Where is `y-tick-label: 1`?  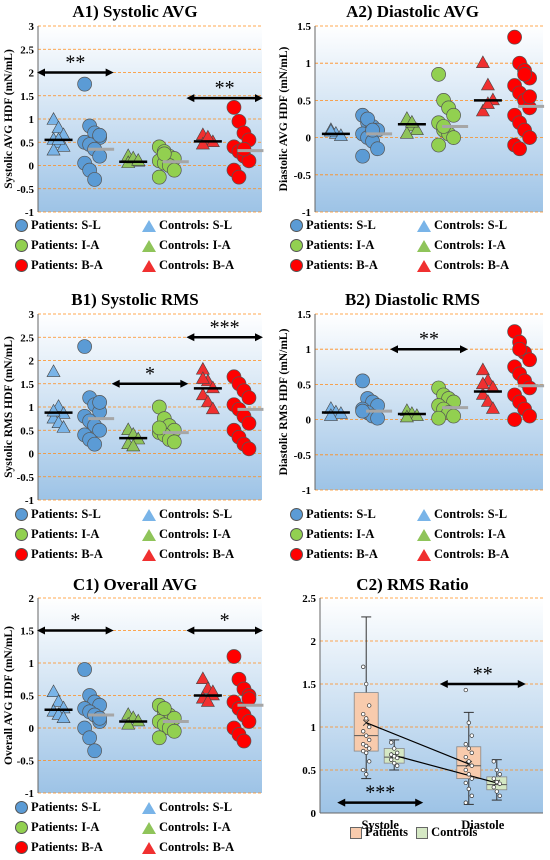 y-tick-label: 1 is located at coordinates (32, 120).